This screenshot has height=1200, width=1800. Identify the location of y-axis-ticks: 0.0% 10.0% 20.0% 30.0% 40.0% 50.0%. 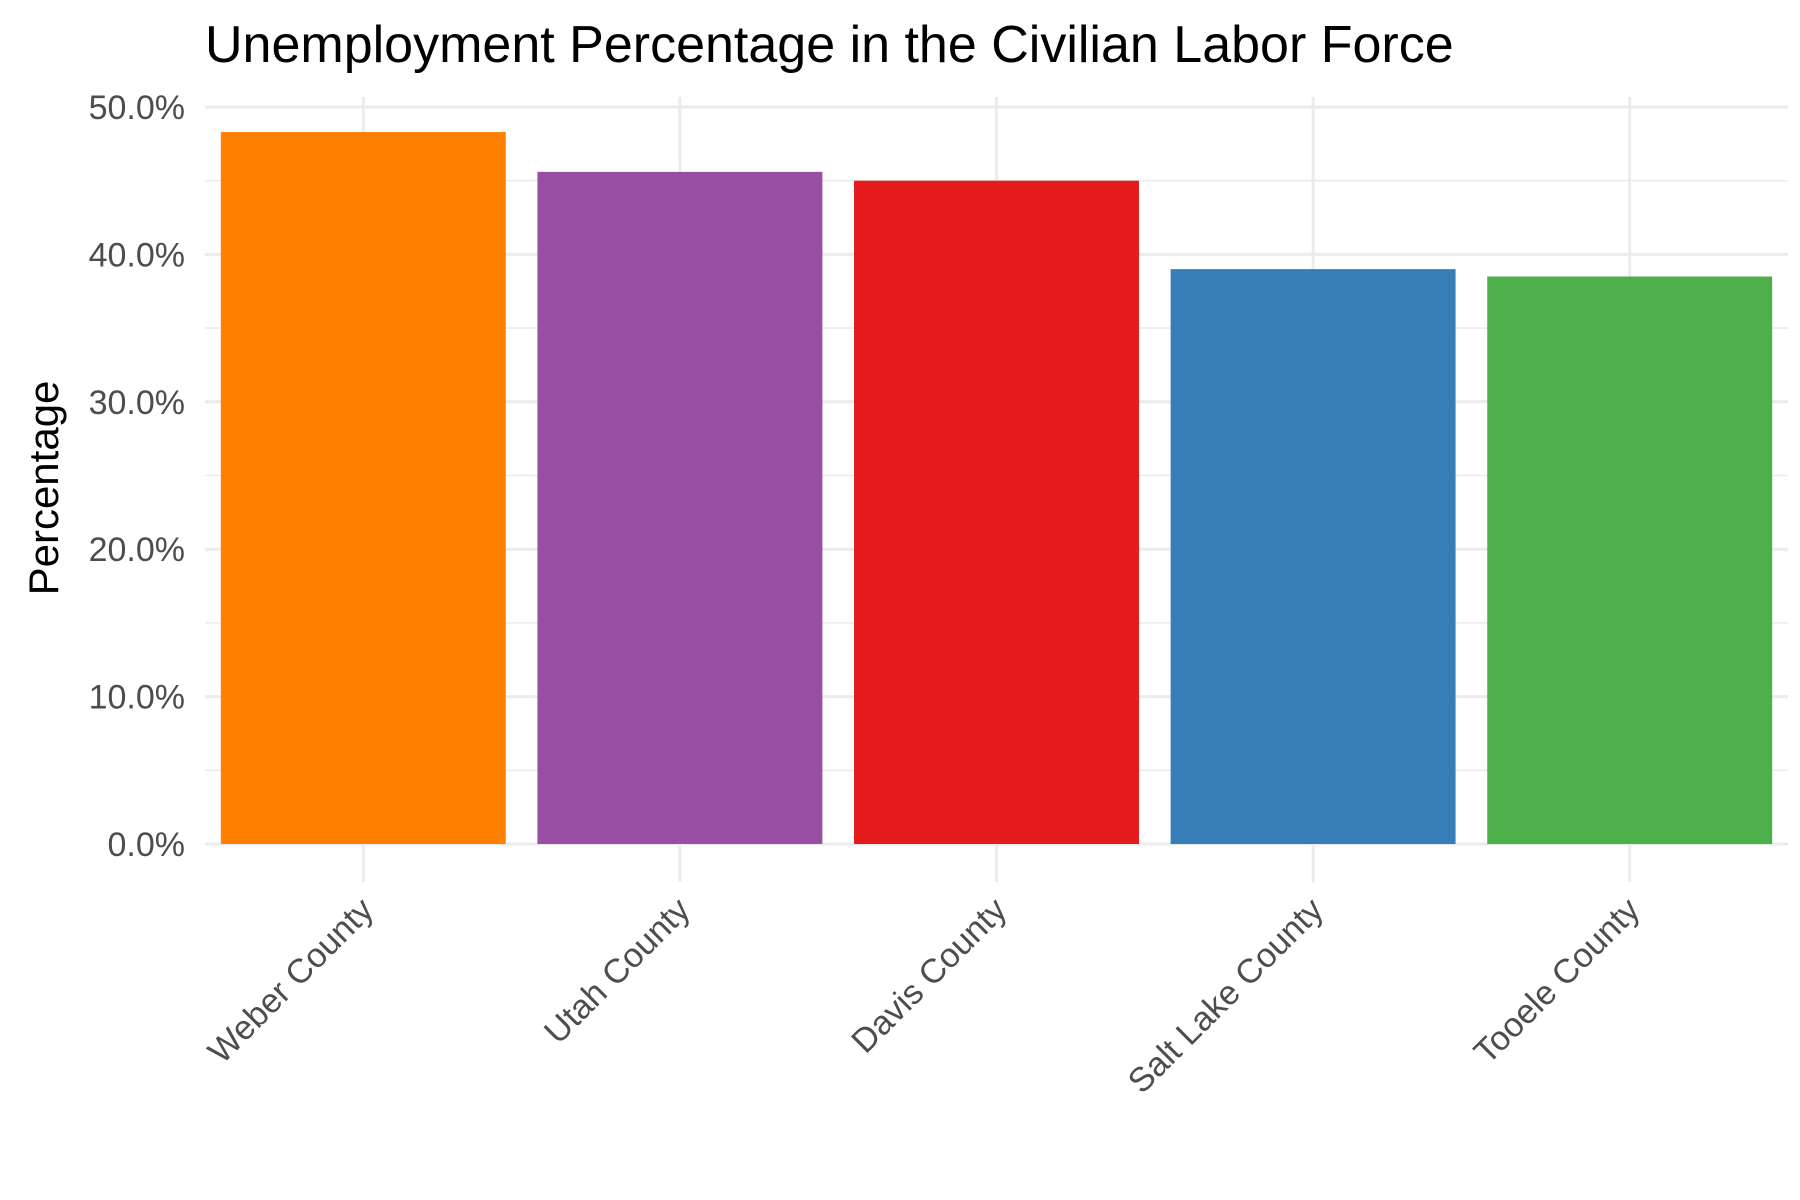
(137, 476).